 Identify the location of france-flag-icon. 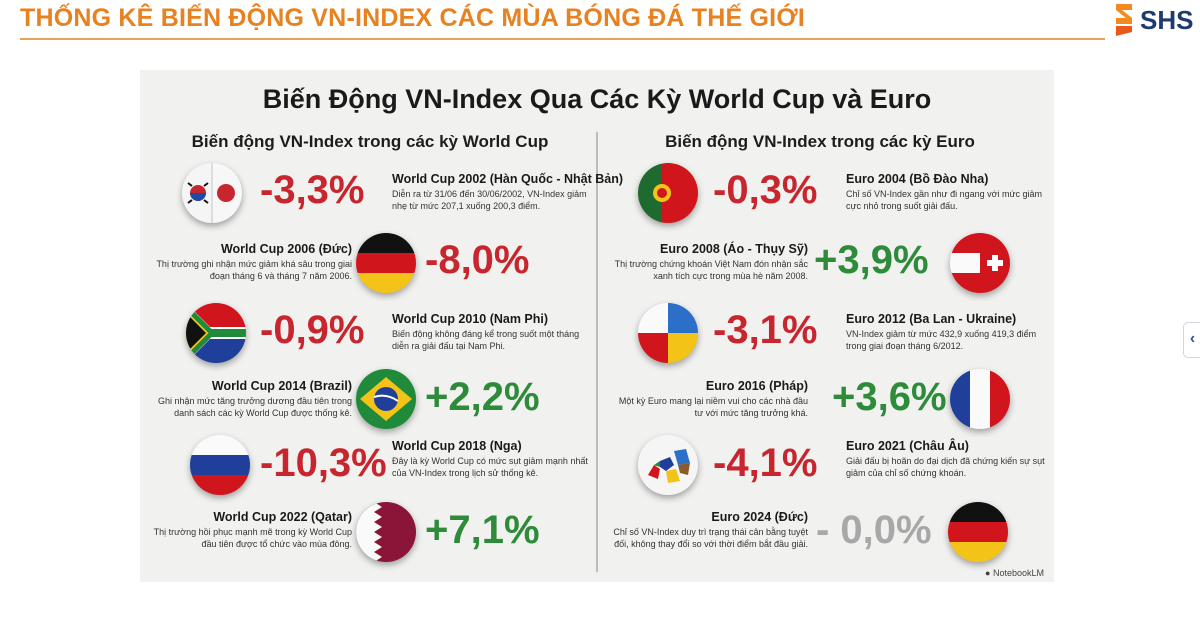
(980, 399).